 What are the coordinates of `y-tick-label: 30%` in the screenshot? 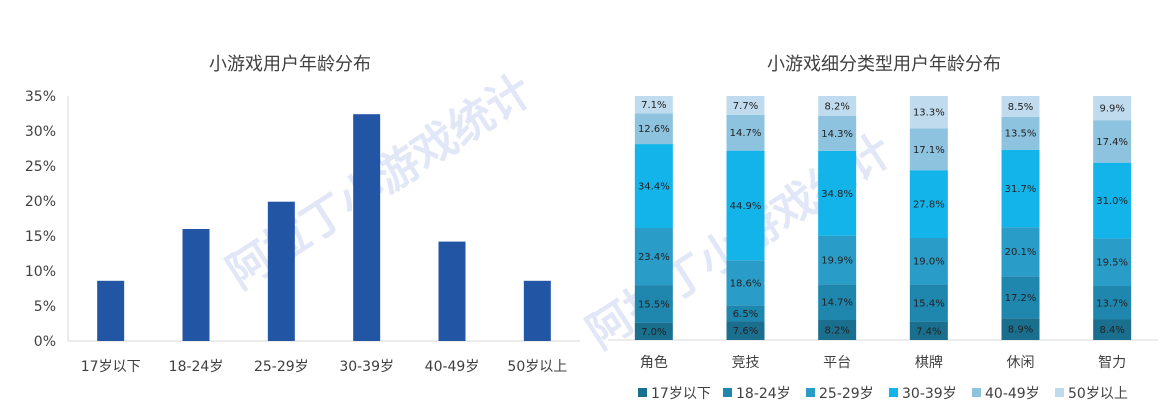 It's located at (40, 132).